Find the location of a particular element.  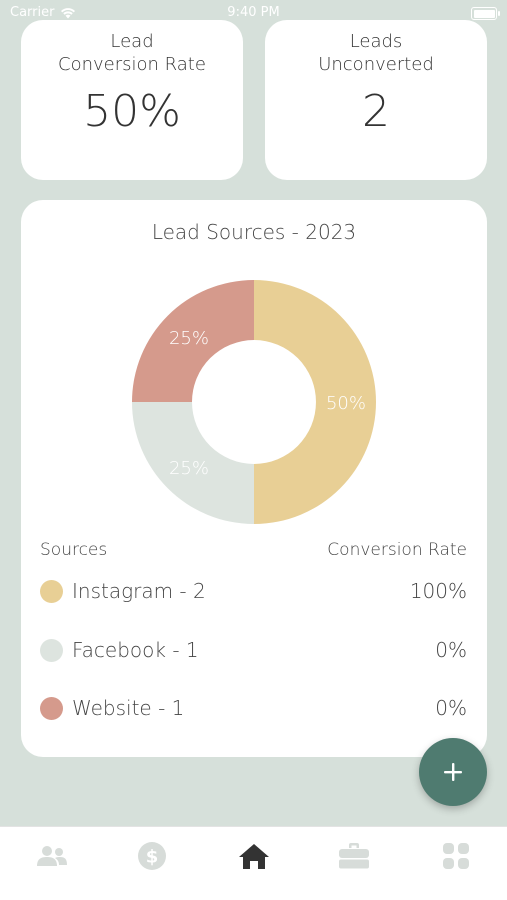

conversion-rate-card: Lead Conversion Rate 50% is located at coordinates (132, 100).